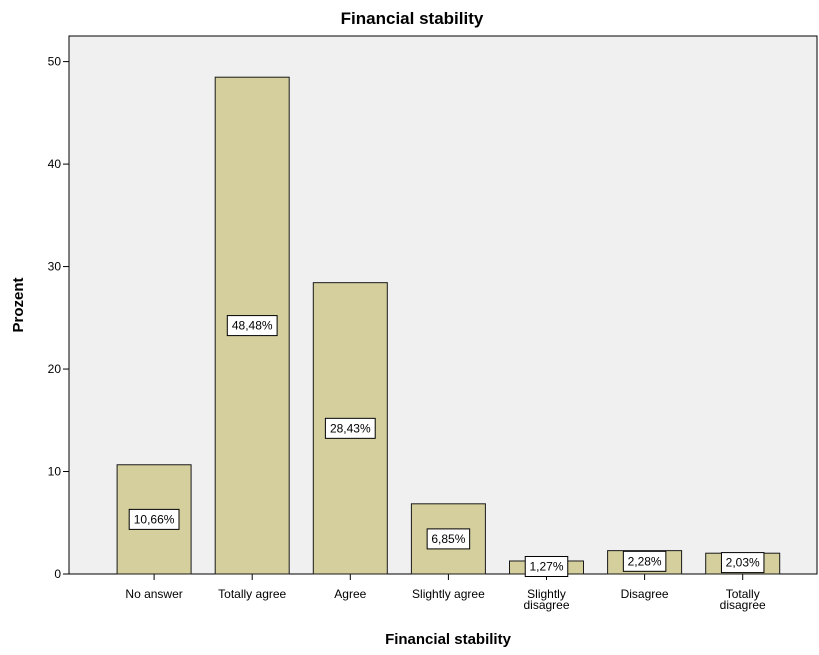  I want to click on y-axis: 0 10 20 30 40 50, so click(58, 318).